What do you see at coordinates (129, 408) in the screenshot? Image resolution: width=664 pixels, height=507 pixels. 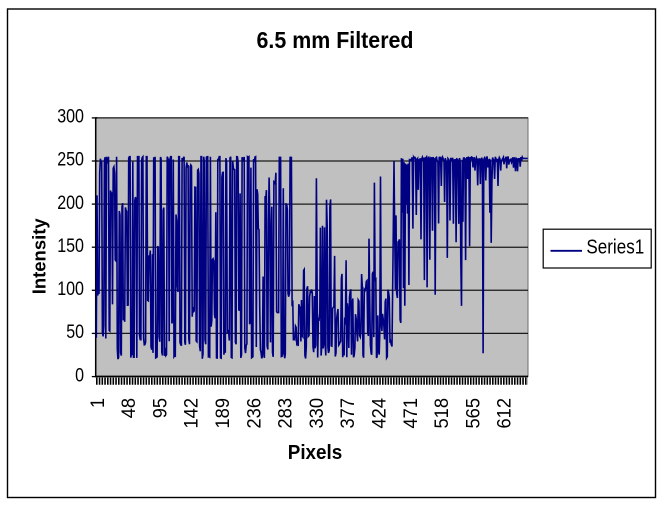 I see `svg-text: 48` at bounding box center [129, 408].